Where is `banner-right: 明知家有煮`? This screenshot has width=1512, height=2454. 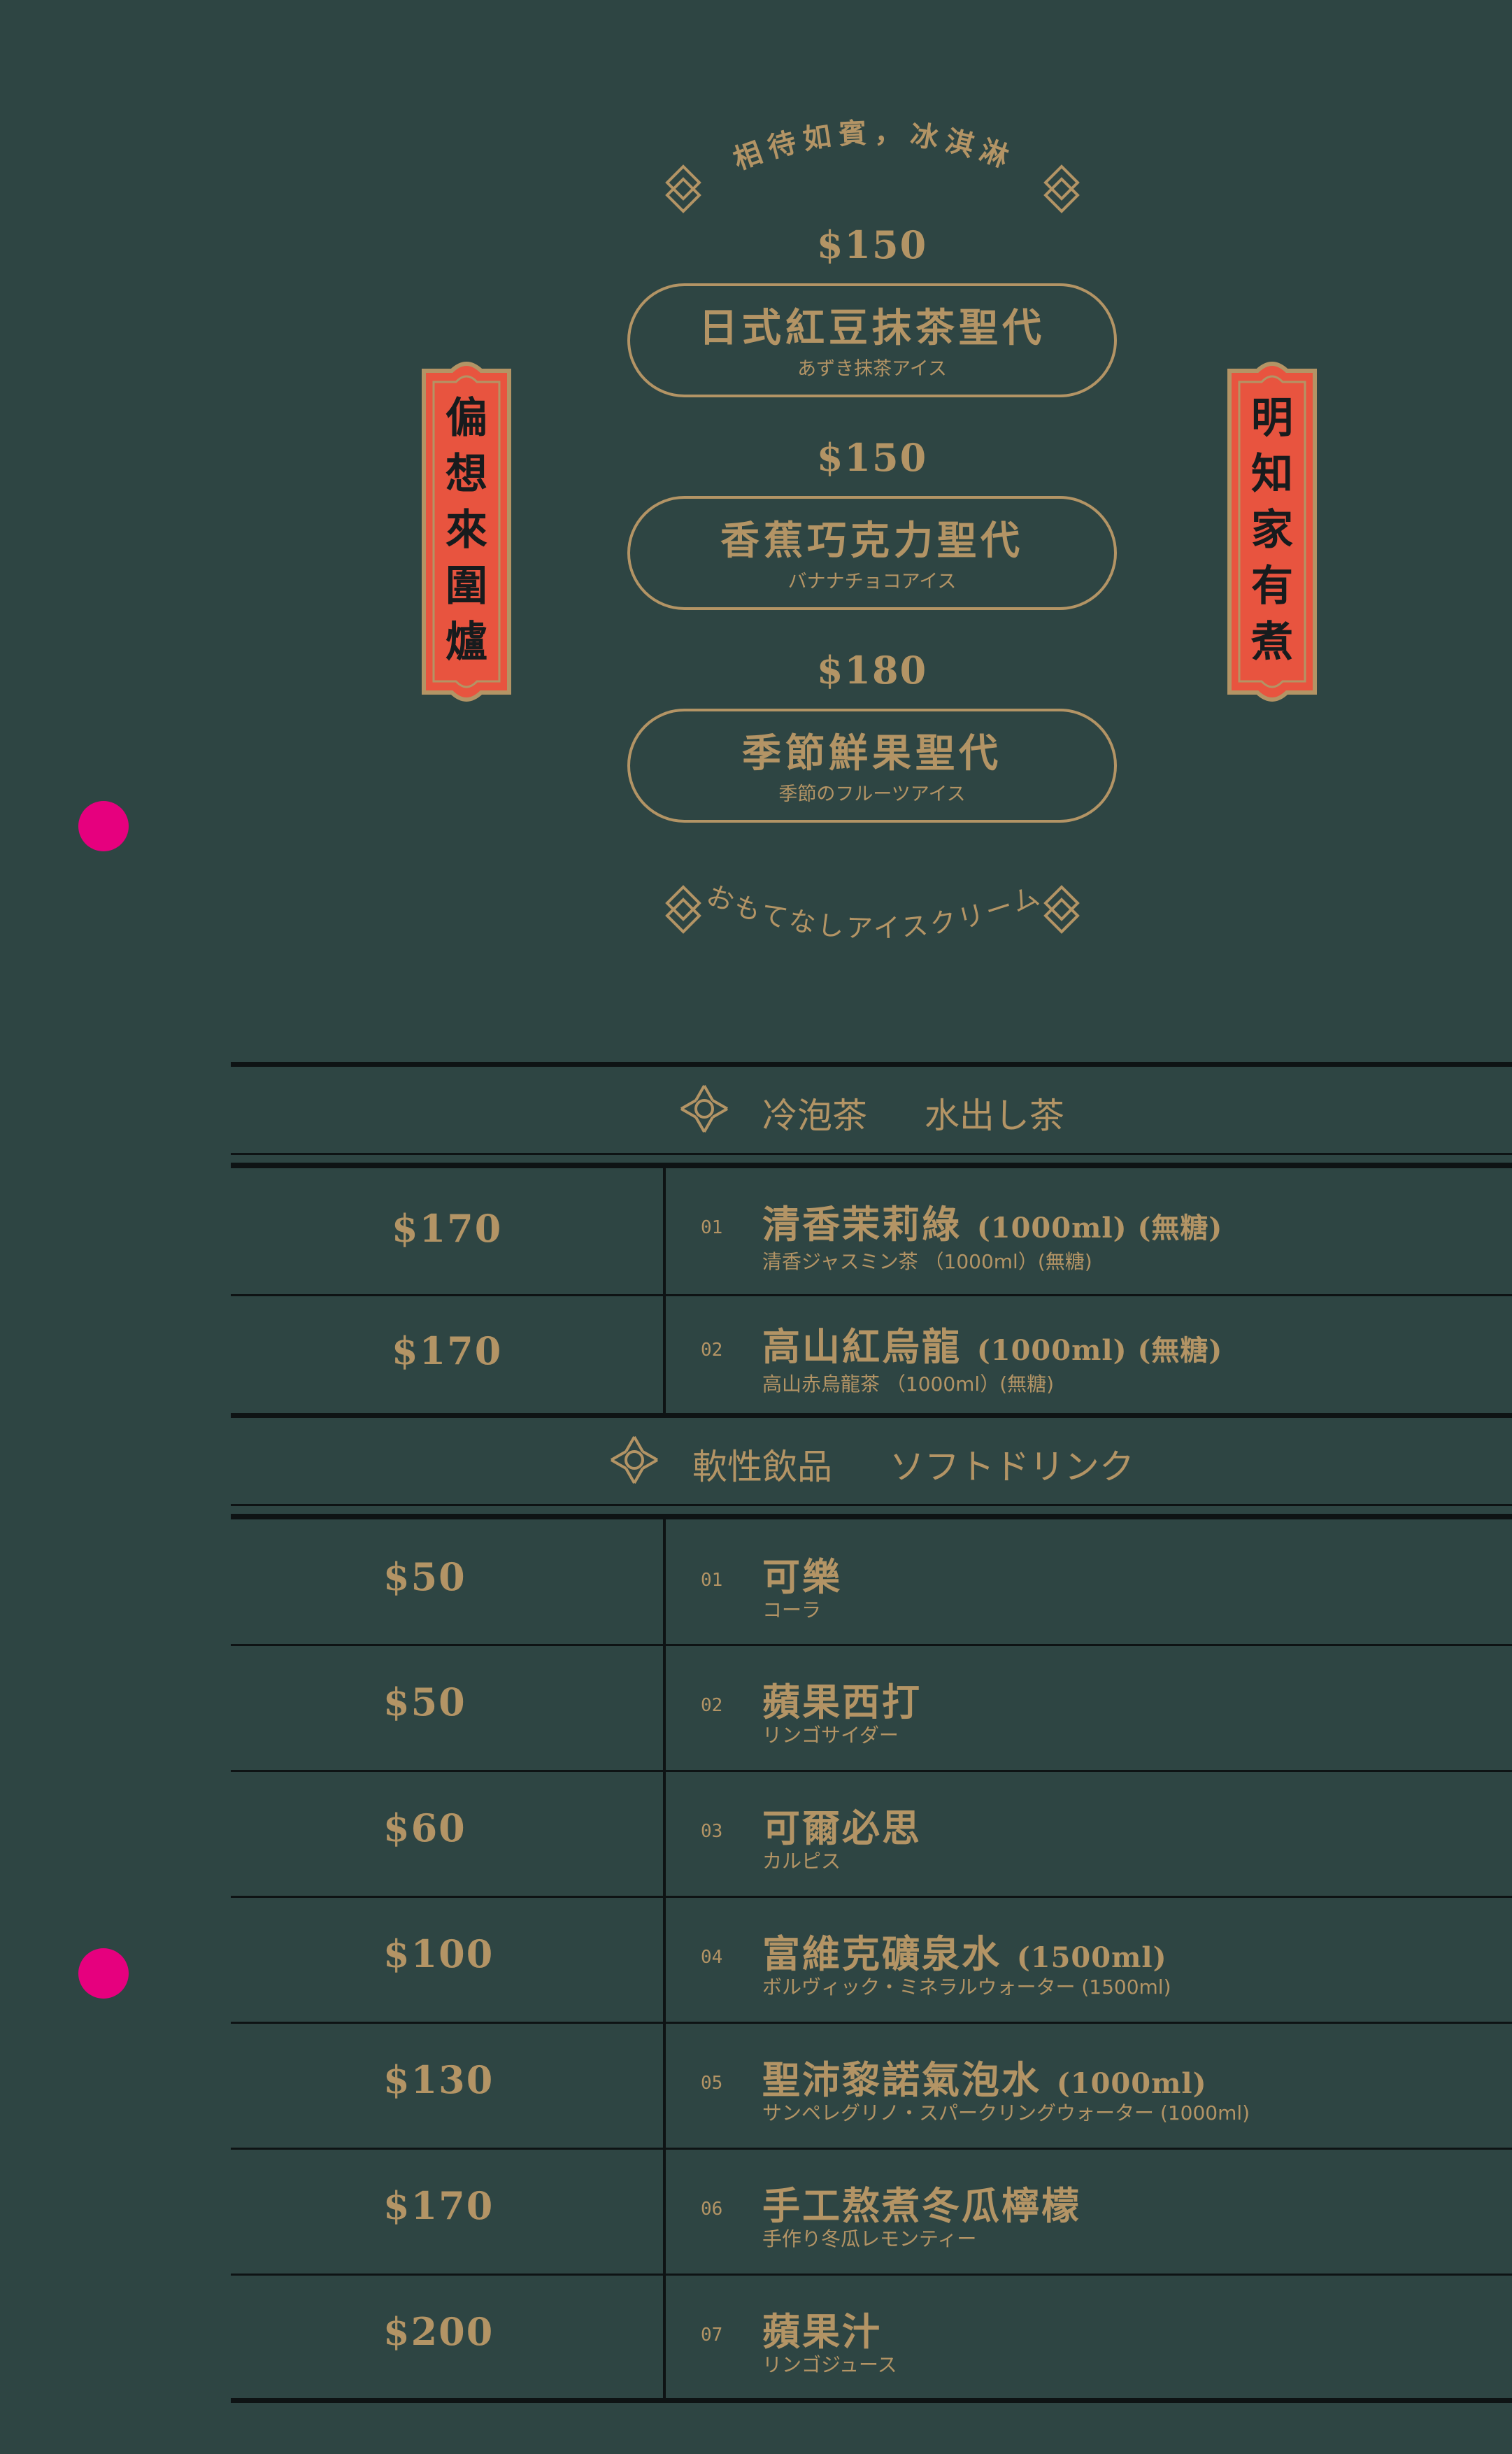 banner-right: 明知家有煮 is located at coordinates (1272, 532).